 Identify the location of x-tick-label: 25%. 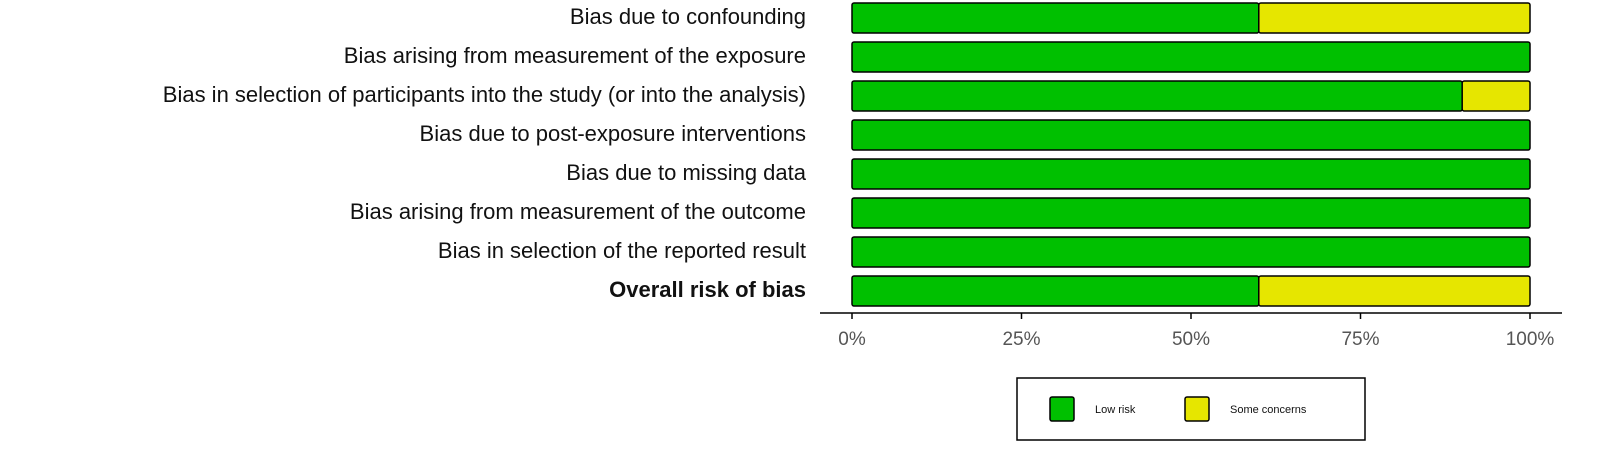
(1021, 339).